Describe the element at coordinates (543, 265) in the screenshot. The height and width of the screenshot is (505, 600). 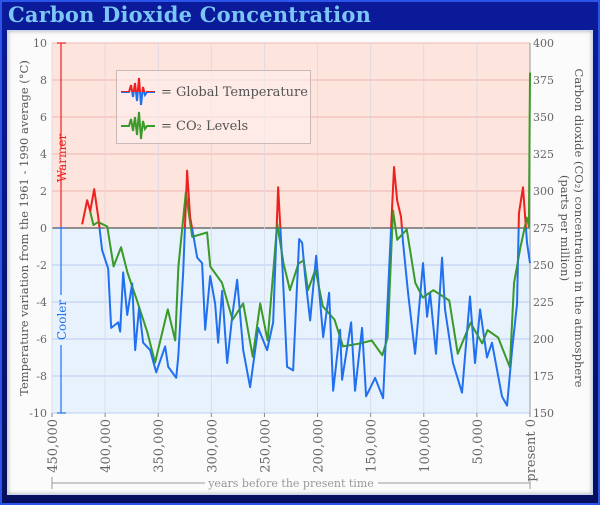
I see `y2-tick-label: 250` at that location.